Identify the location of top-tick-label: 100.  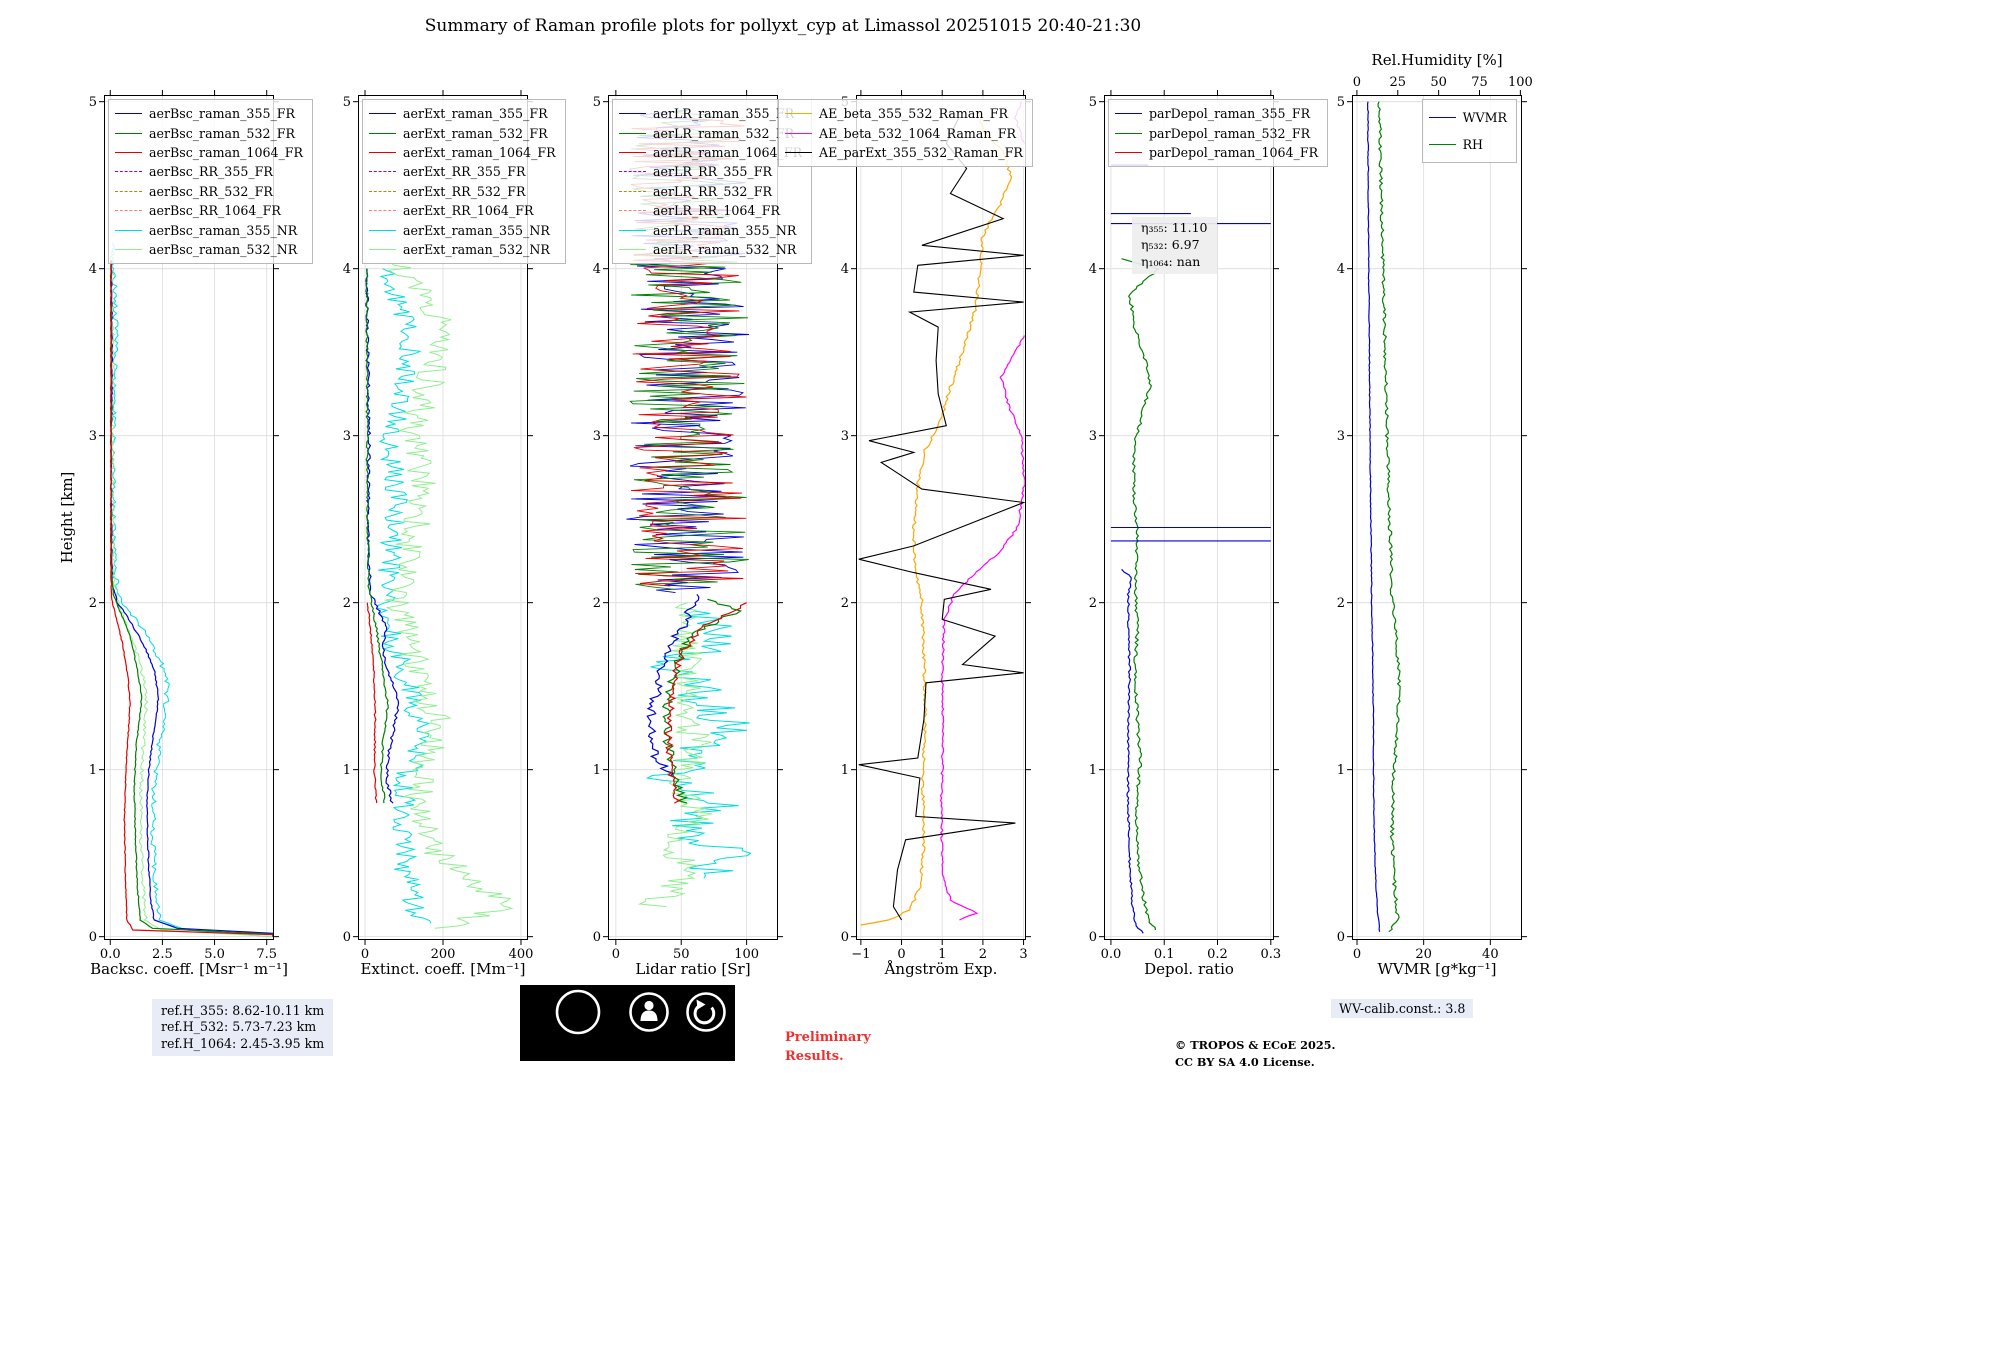
(1520, 82).